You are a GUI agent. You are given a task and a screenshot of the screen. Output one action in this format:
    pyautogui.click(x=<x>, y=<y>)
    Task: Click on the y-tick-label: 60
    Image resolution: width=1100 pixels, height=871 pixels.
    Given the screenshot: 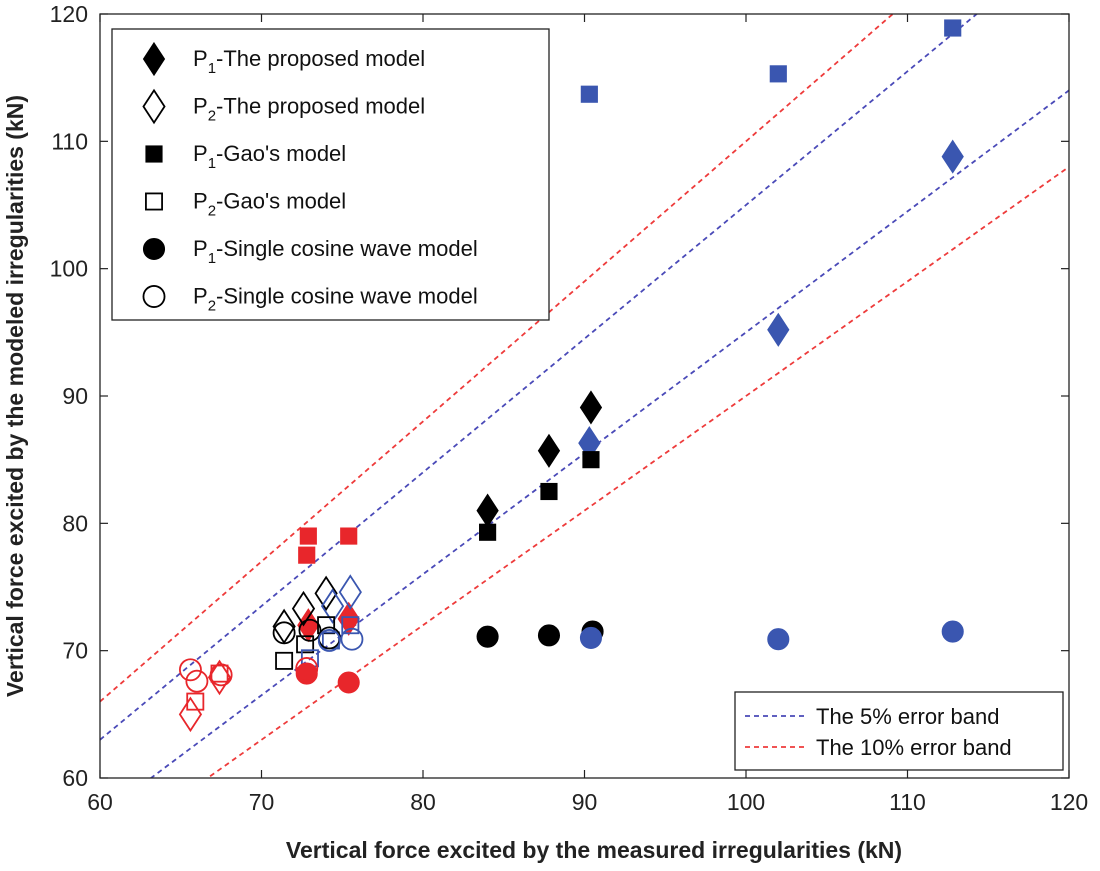 What is the action you would take?
    pyautogui.click(x=75, y=778)
    